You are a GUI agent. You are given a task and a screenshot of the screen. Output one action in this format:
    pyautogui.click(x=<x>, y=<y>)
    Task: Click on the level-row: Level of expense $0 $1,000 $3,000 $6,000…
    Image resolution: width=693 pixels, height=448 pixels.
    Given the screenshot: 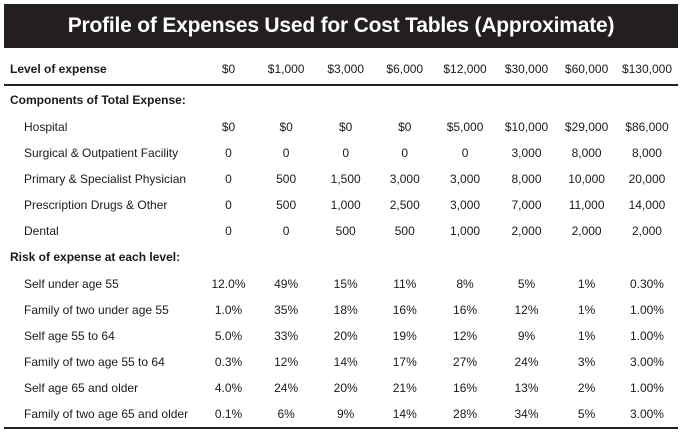 What is the action you would take?
    pyautogui.click(x=341, y=70)
    